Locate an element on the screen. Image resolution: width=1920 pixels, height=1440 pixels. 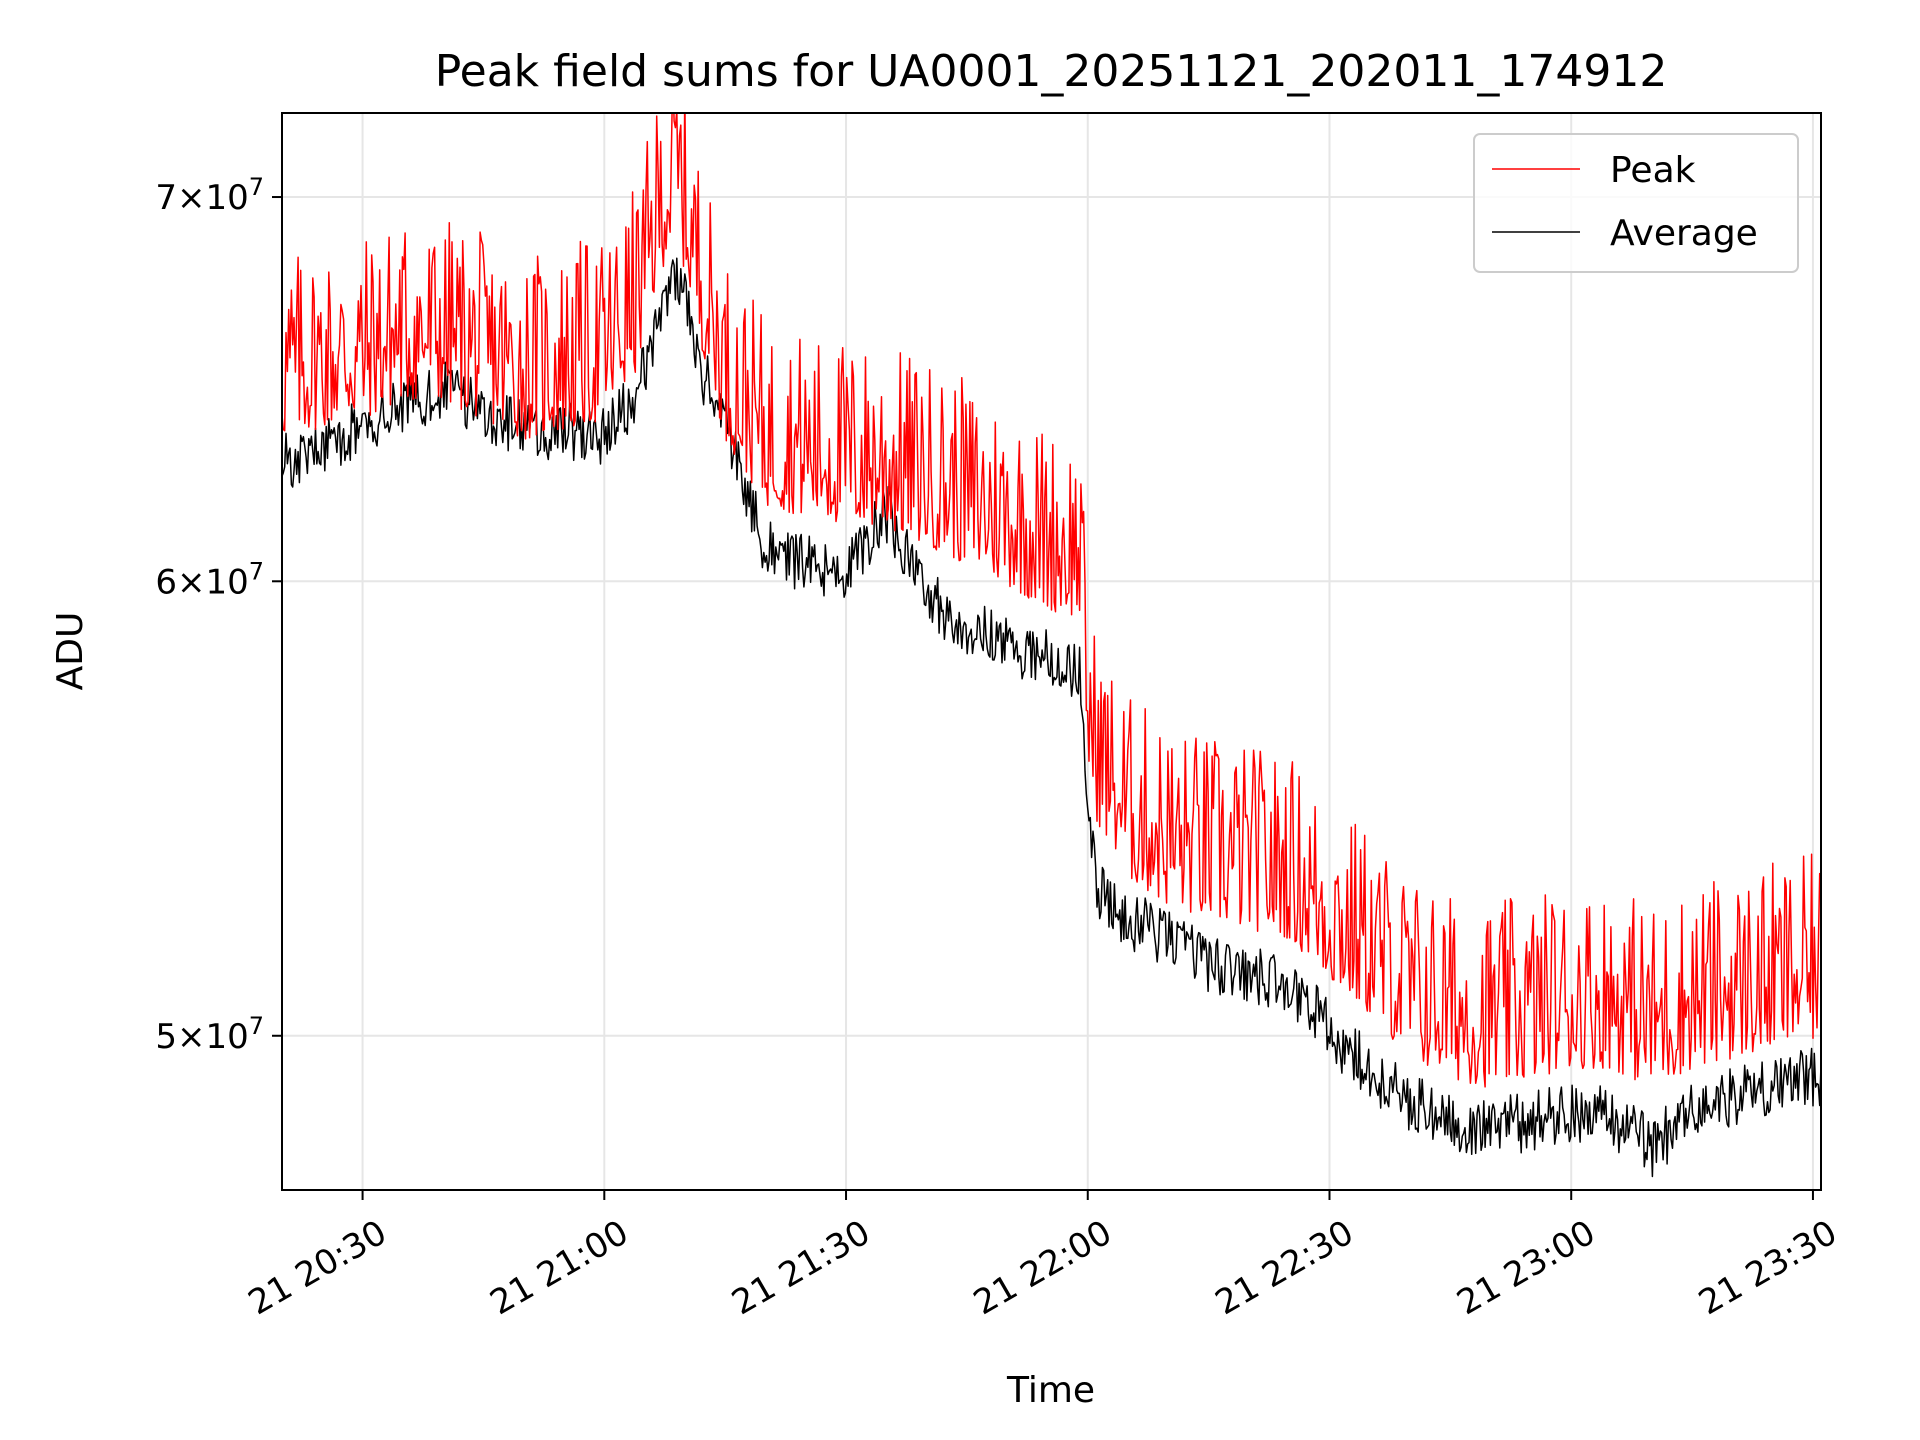
y-axis-label: ADU is located at coordinates (70, 651).